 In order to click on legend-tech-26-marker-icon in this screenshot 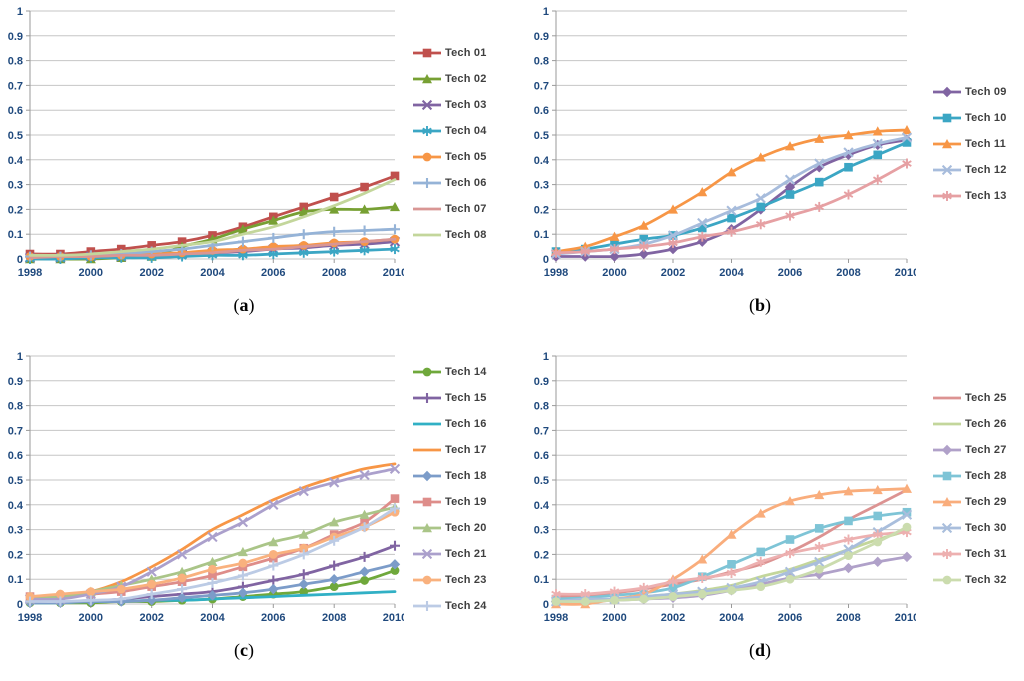, I will do `click(947, 424)`.